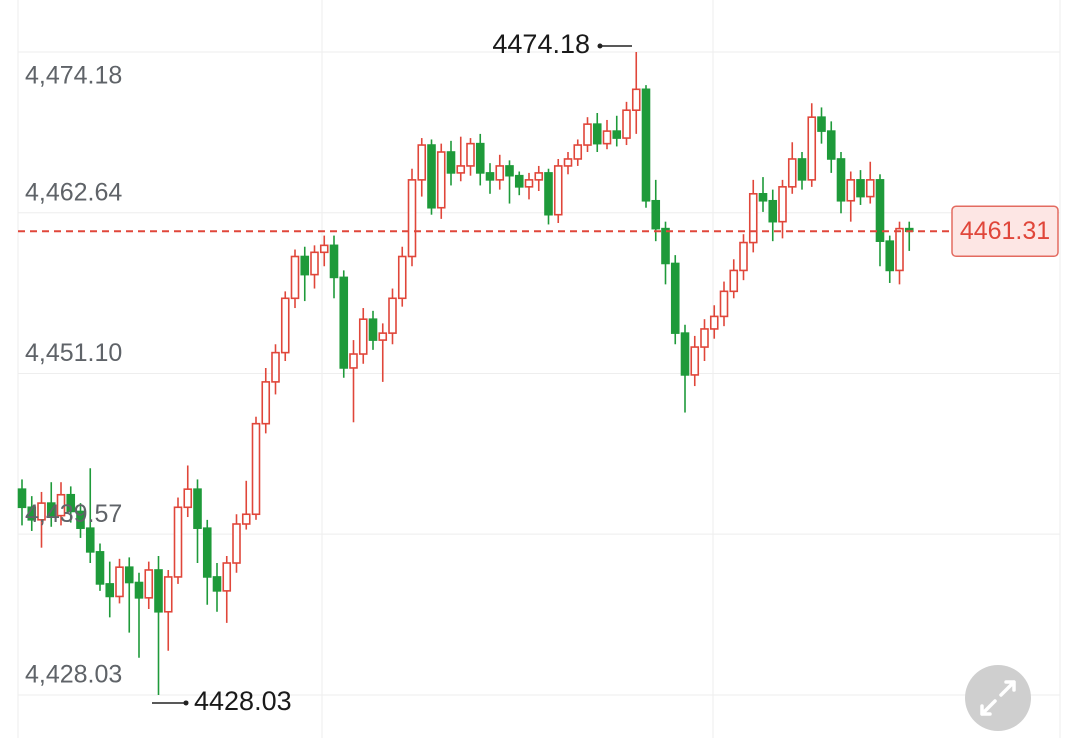 The image size is (1080, 738). I want to click on high-marker-dot, so click(600, 46).